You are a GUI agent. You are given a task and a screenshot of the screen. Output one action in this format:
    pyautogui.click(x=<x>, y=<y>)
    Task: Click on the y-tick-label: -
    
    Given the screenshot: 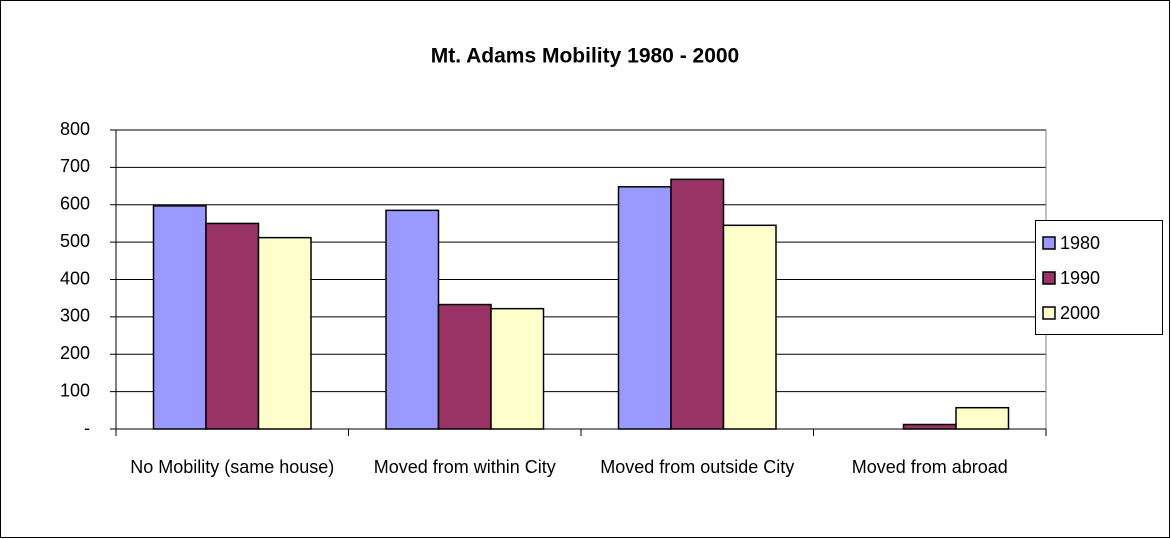 What is the action you would take?
    pyautogui.click(x=87, y=428)
    